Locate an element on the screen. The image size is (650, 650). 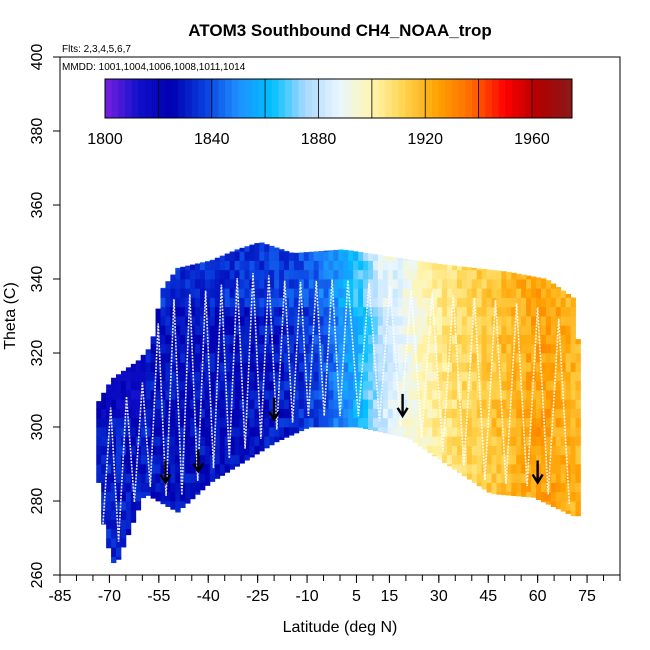
y-tick-label: 320 is located at coordinates (37, 353).